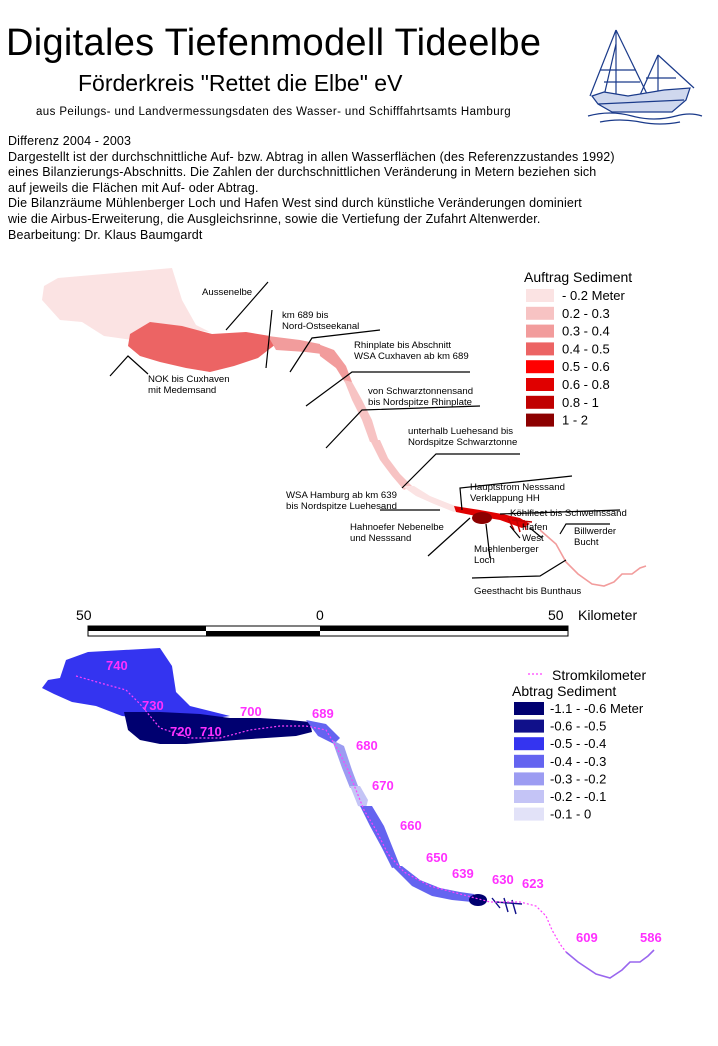  Describe the element at coordinates (482, 518) in the screenshot. I see `river-section-muehlenberger-loch` at that location.